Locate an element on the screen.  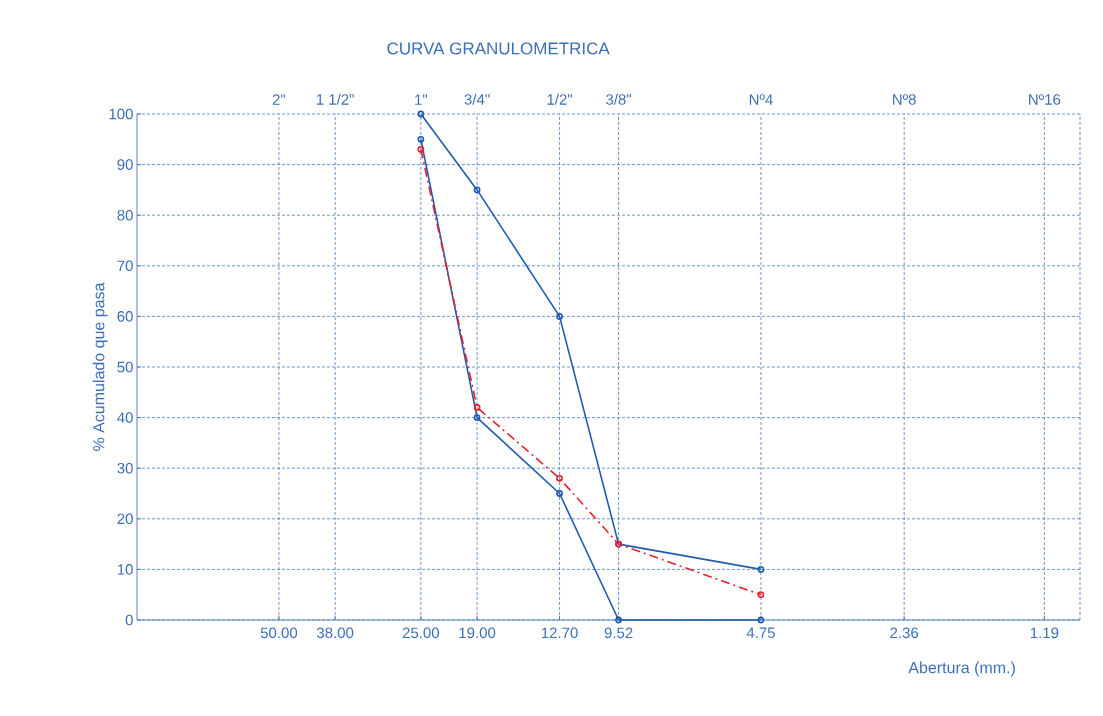
x-axis-title: Abertura (mm.) is located at coordinates (961, 669).